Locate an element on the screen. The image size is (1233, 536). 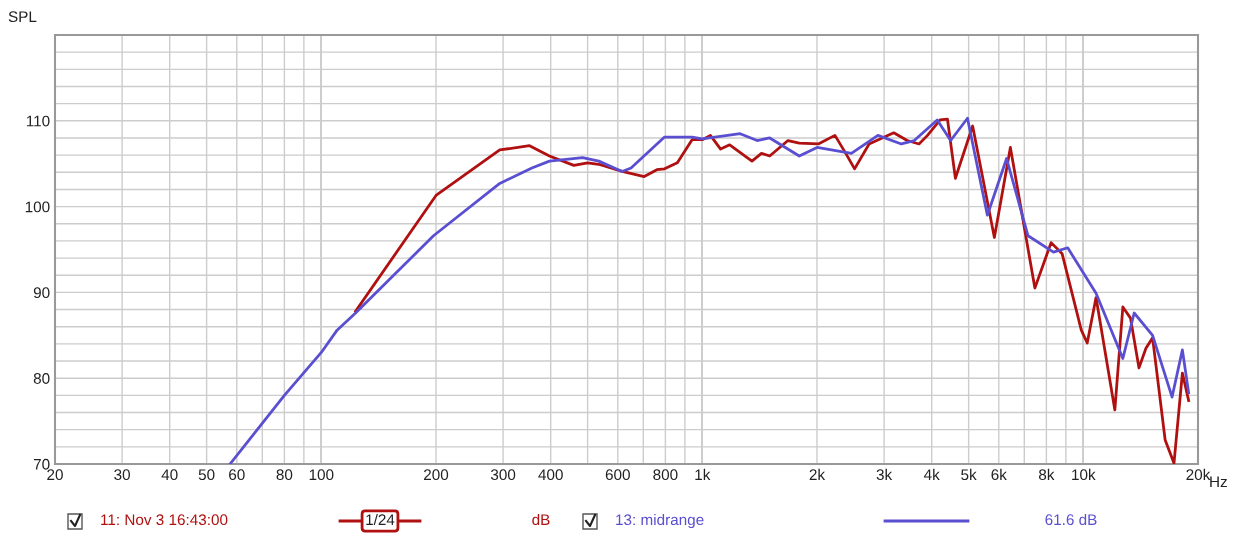
y-tick-label: 90 is located at coordinates (41, 293).